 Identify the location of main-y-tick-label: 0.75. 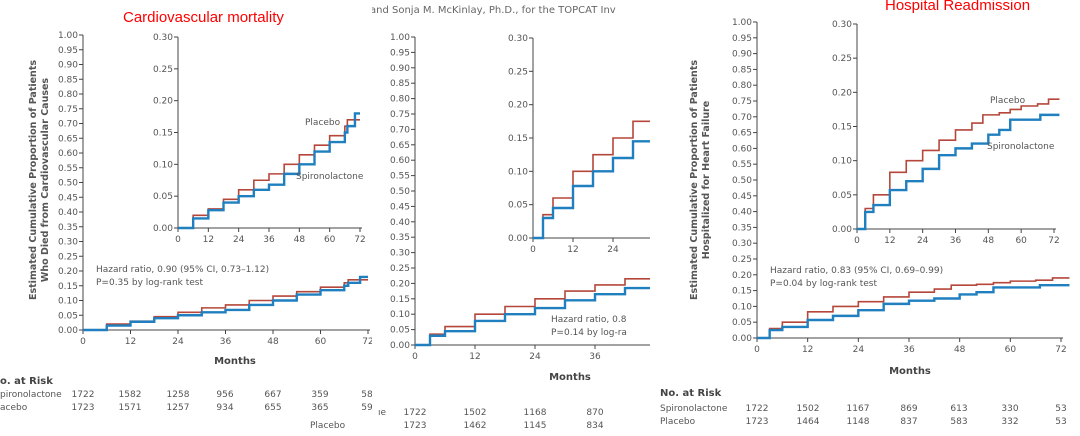
(68, 110).